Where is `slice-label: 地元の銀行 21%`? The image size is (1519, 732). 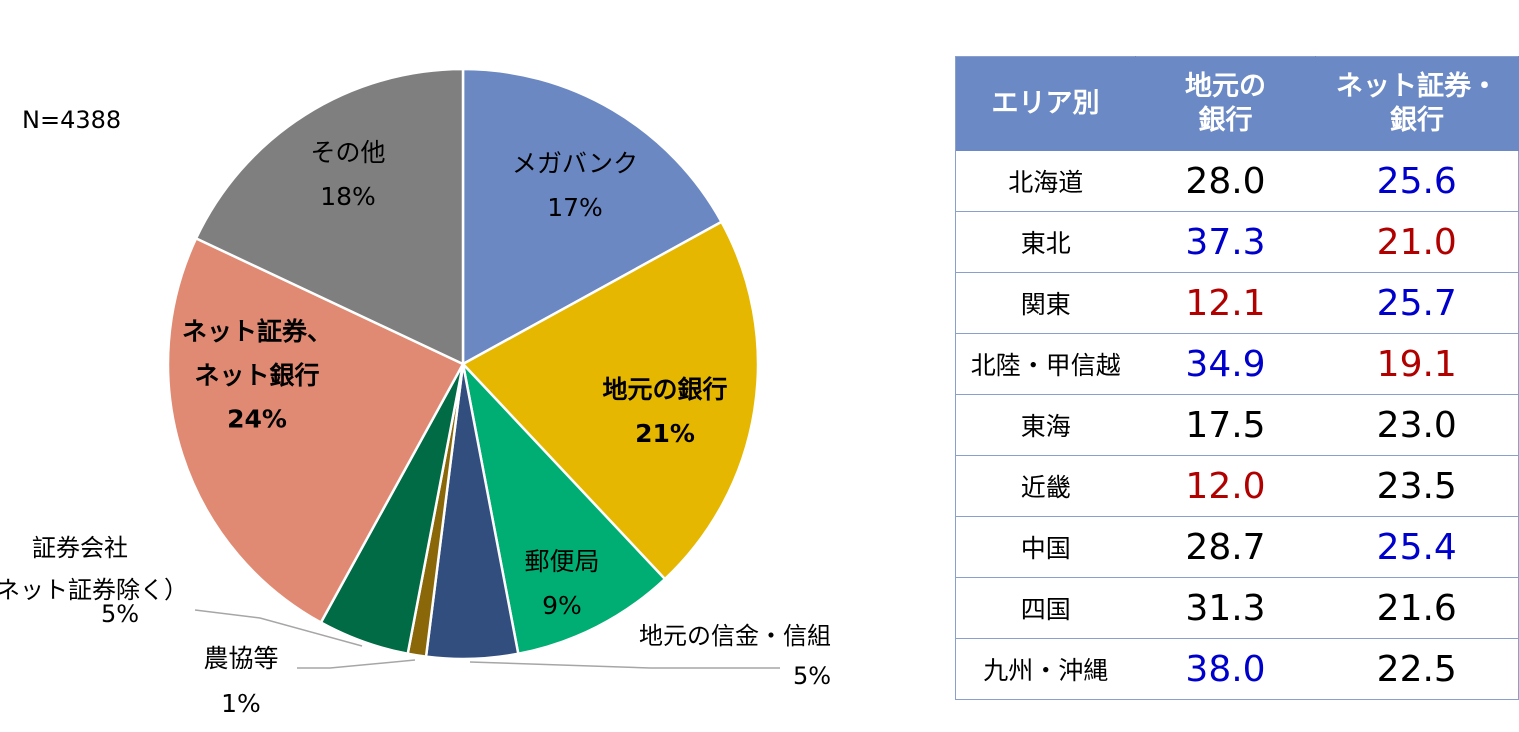
slice-label: 地元の銀行 21% is located at coordinates (664, 411).